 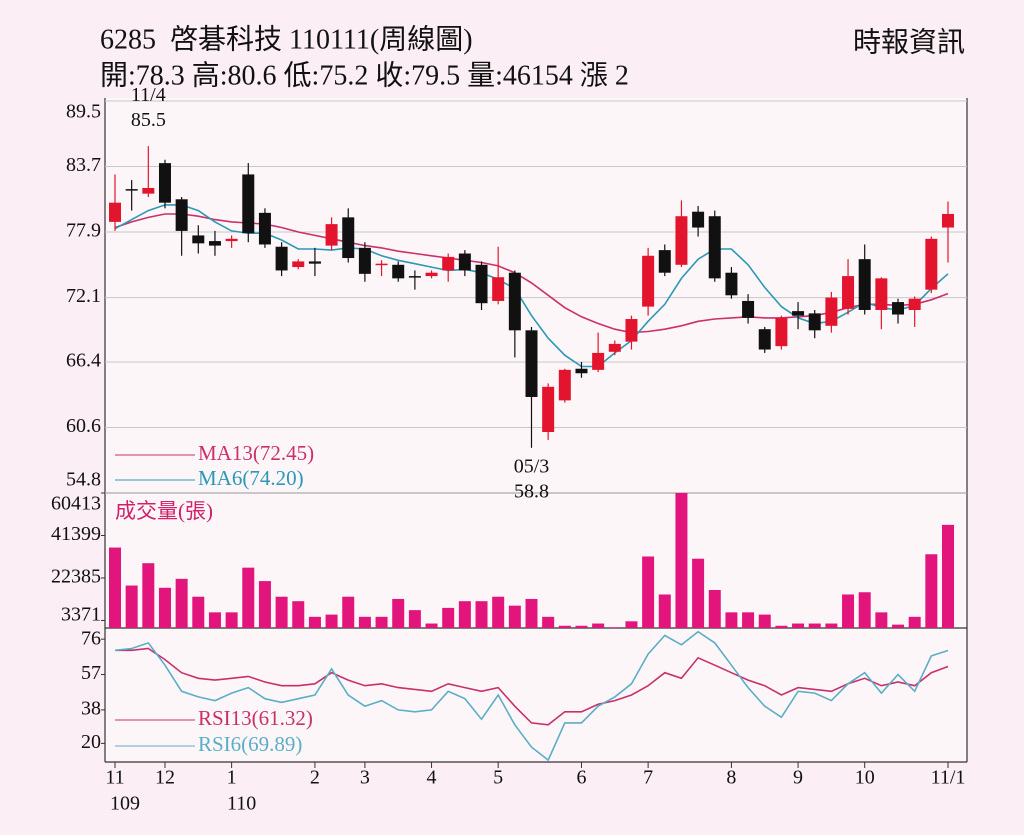 What do you see at coordinates (798, 778) in the screenshot?
I see `x-tick-label: 9` at bounding box center [798, 778].